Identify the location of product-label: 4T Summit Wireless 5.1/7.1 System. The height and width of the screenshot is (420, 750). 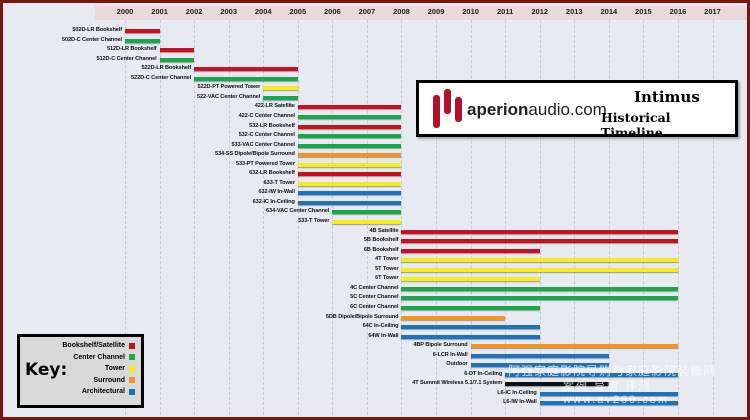
(457, 383).